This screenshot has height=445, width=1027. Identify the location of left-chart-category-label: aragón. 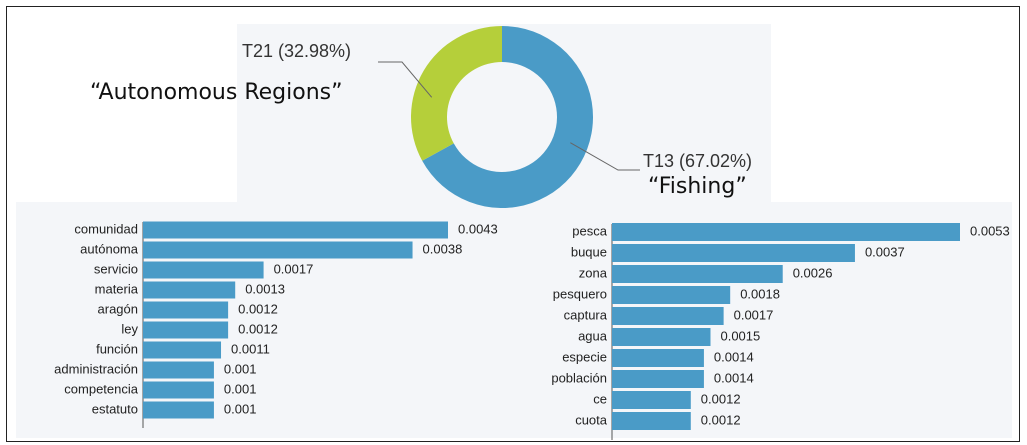
(118, 308).